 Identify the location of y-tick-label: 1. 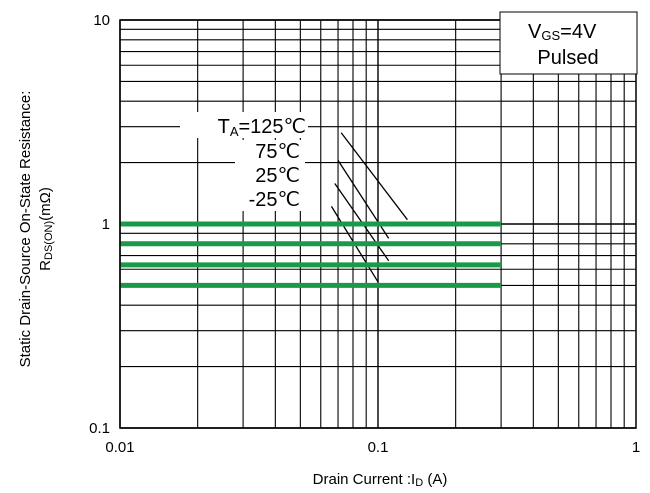
(106, 224).